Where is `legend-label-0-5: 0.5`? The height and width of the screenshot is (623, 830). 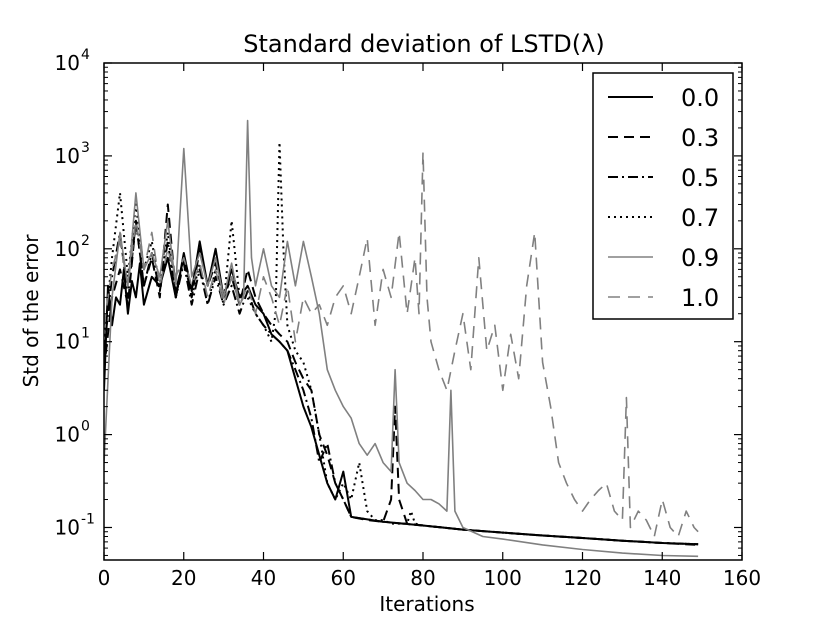 legend-label-0-5: 0.5 is located at coordinates (700, 178).